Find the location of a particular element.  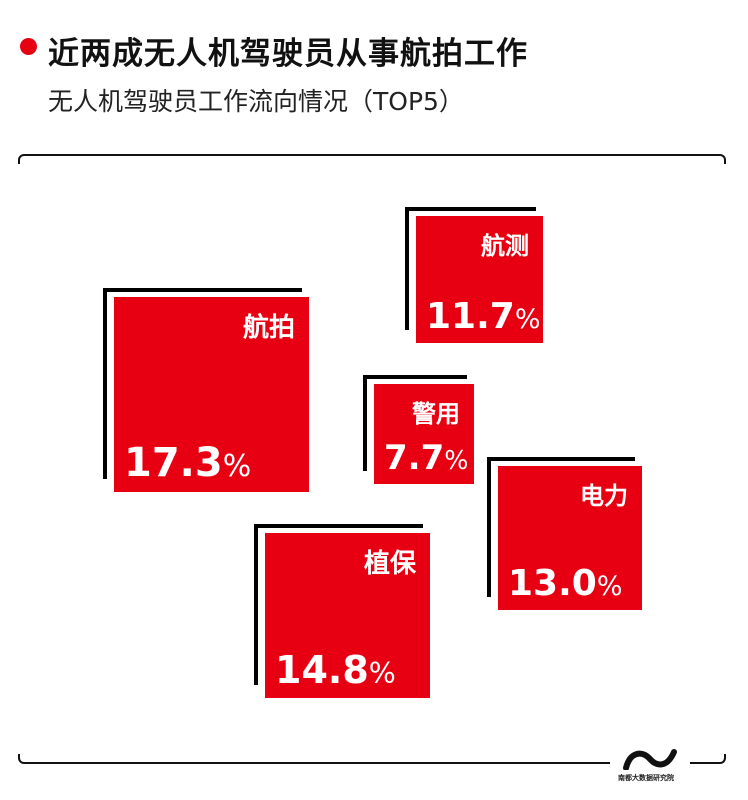

tile-value: 13.0% is located at coordinates (565, 583).